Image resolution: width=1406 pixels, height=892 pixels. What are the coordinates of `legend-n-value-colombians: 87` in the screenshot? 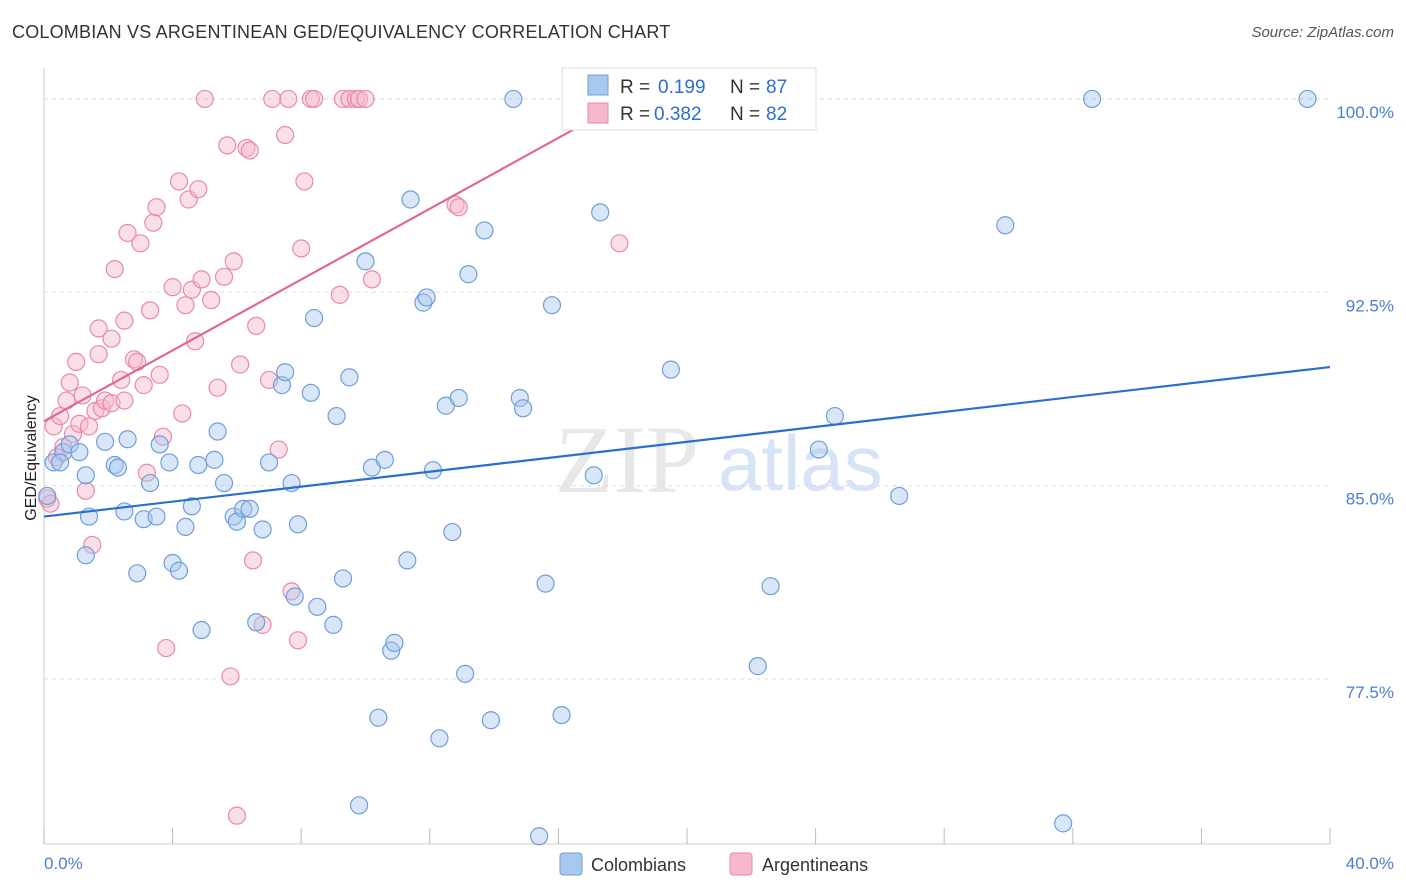 It's located at (776, 87).